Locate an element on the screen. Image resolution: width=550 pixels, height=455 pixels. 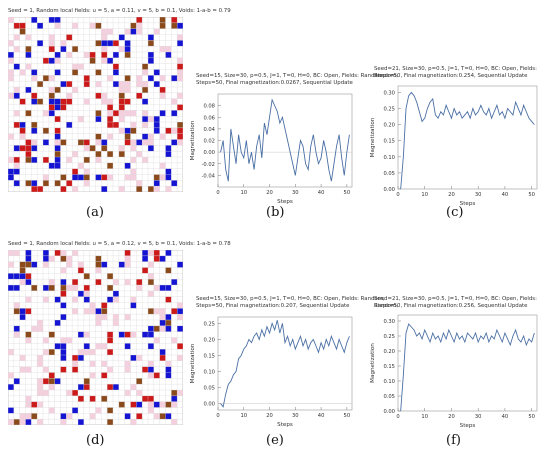
x-tick-label: 10 is located at coordinates (243, 193).